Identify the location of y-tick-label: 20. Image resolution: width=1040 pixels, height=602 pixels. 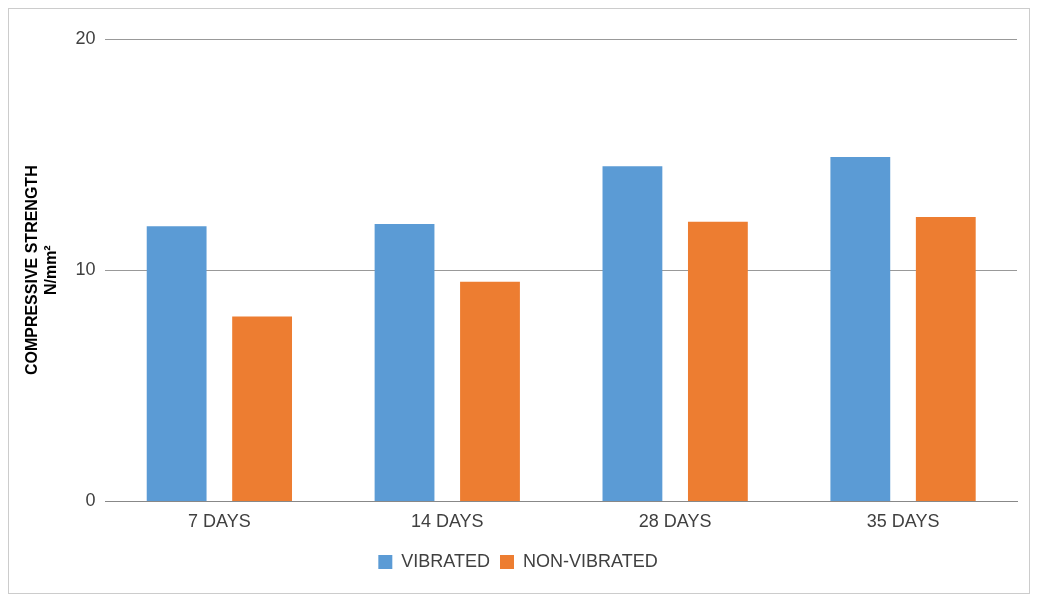
(85, 37).